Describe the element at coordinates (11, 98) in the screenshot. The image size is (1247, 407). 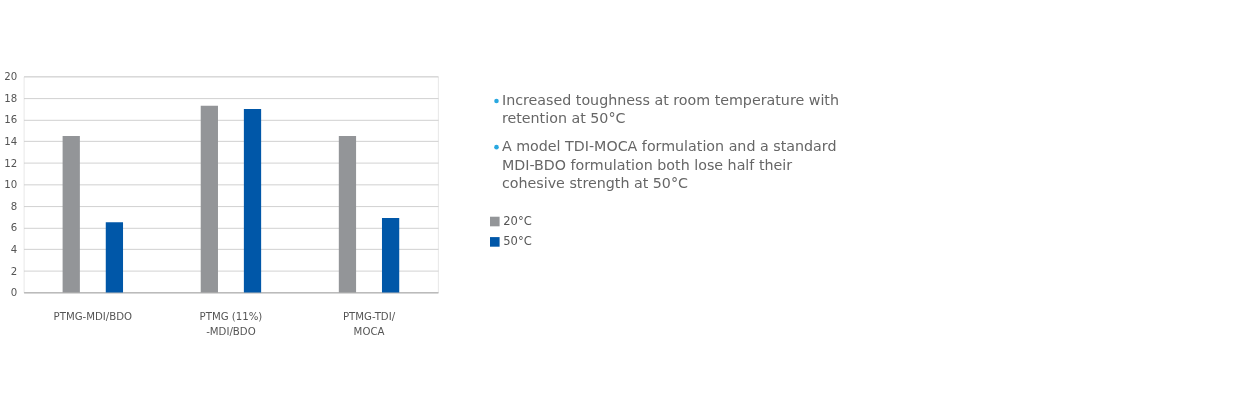
I see `y-tick-label: 18` at that location.